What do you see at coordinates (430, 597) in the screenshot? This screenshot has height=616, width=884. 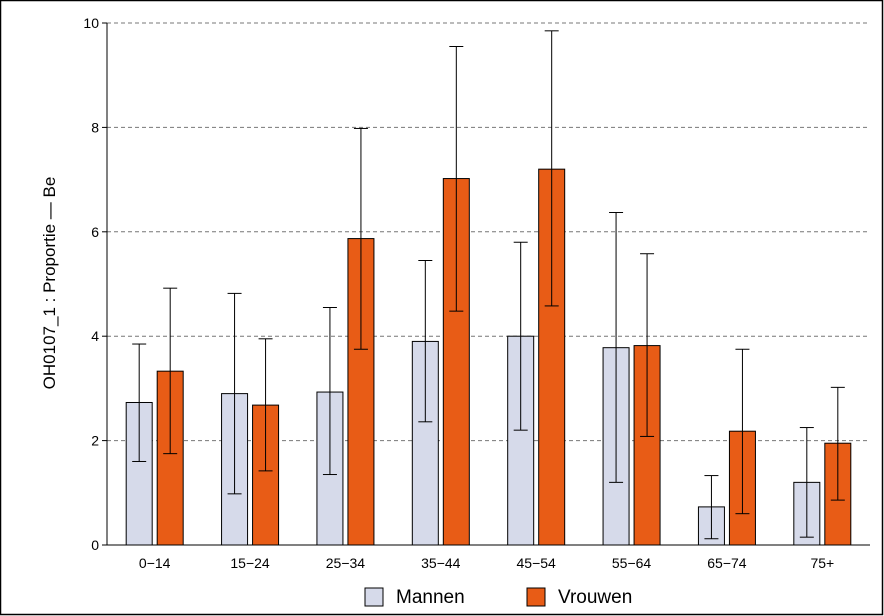 I see `legend-label-mannen: Mannen` at bounding box center [430, 597].